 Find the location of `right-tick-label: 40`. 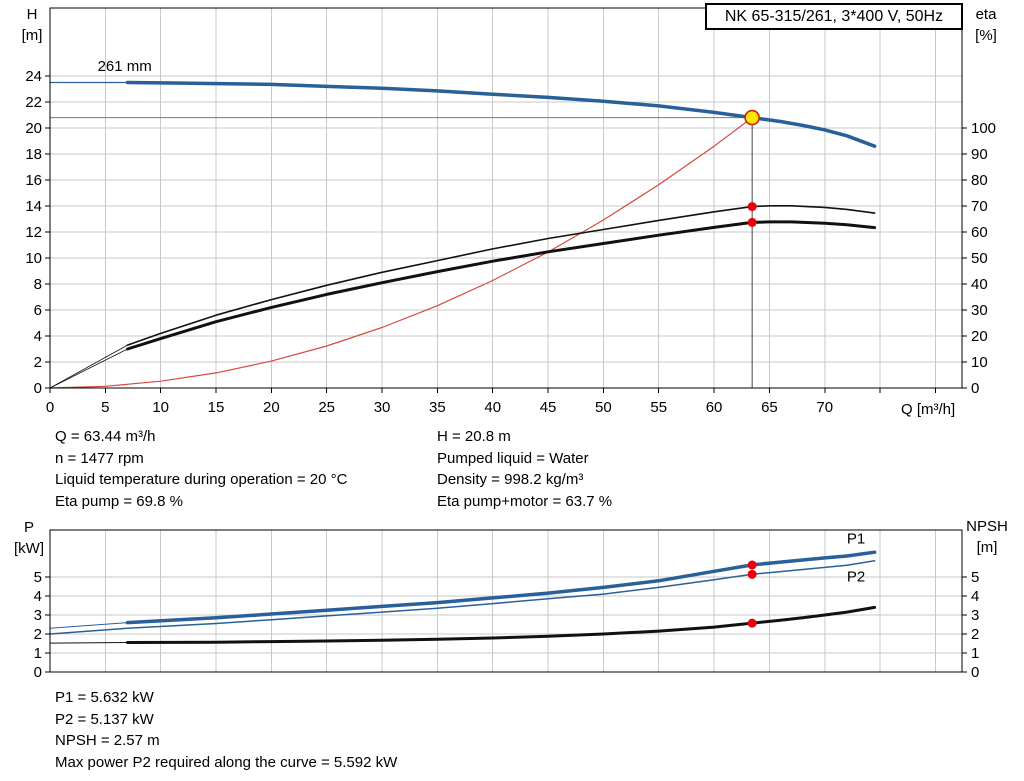

right-tick-label: 40 is located at coordinates (979, 284).